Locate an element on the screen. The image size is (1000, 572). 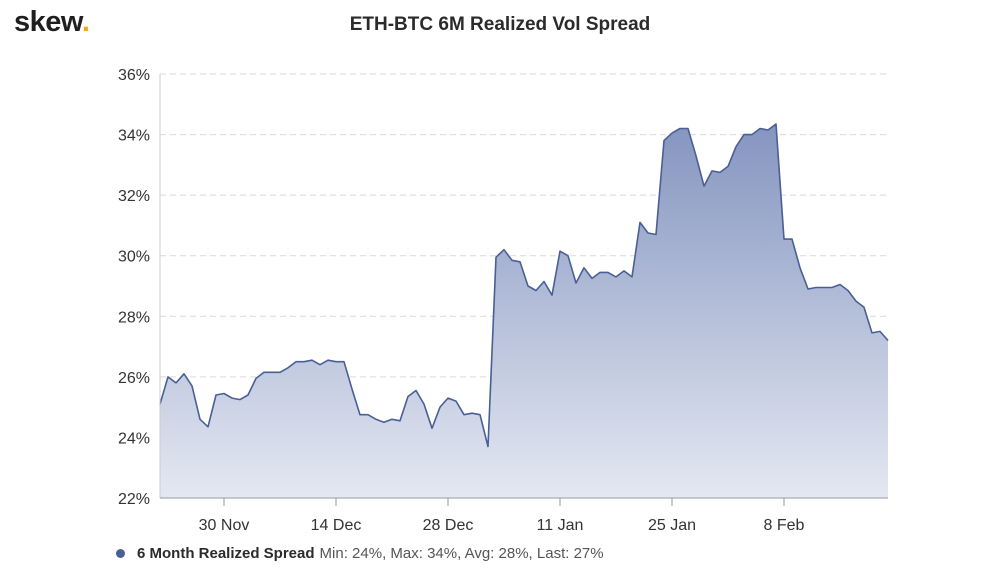
legend-series-name: 6 Month Realized Spread is located at coordinates (226, 553).